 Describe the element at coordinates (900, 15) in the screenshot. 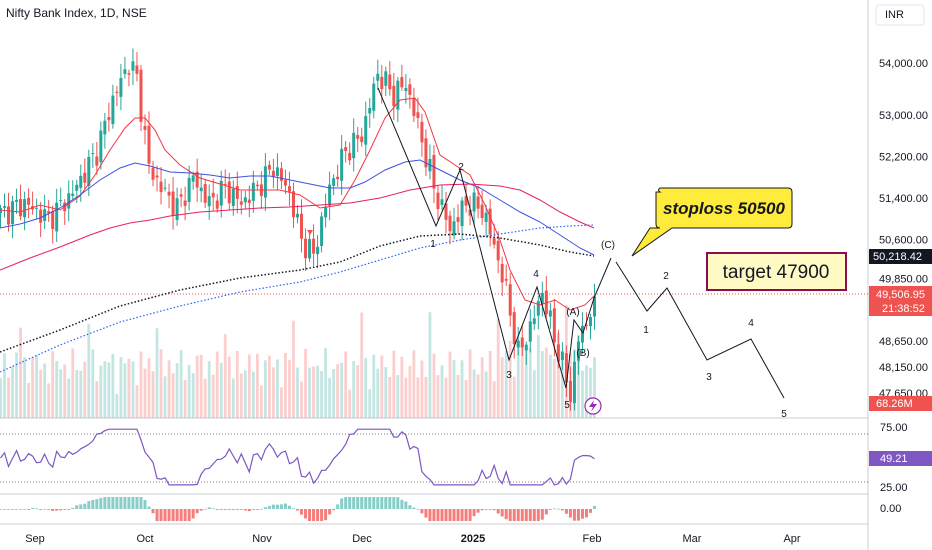

I see `currency-label-frame` at that location.